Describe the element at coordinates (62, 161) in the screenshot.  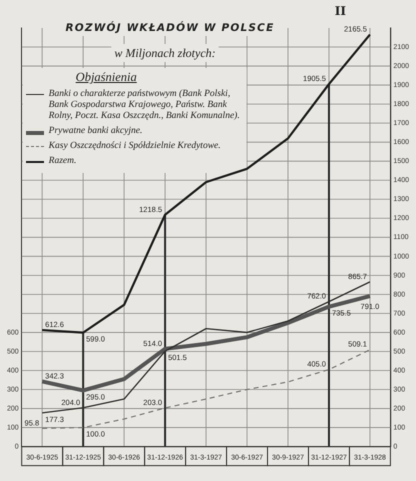
I see `legend-label: Razem.` at that location.